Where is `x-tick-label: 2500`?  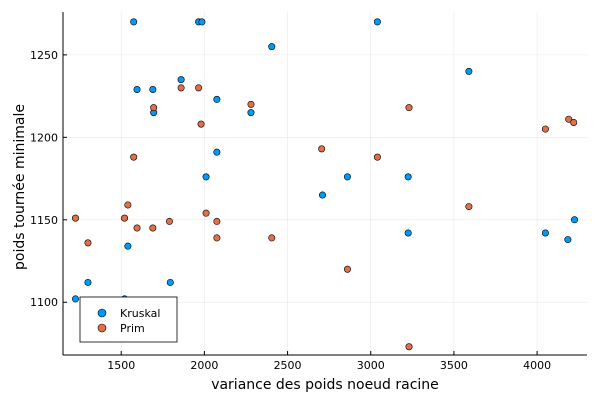 x-tick-label: 2500 is located at coordinates (288, 365).